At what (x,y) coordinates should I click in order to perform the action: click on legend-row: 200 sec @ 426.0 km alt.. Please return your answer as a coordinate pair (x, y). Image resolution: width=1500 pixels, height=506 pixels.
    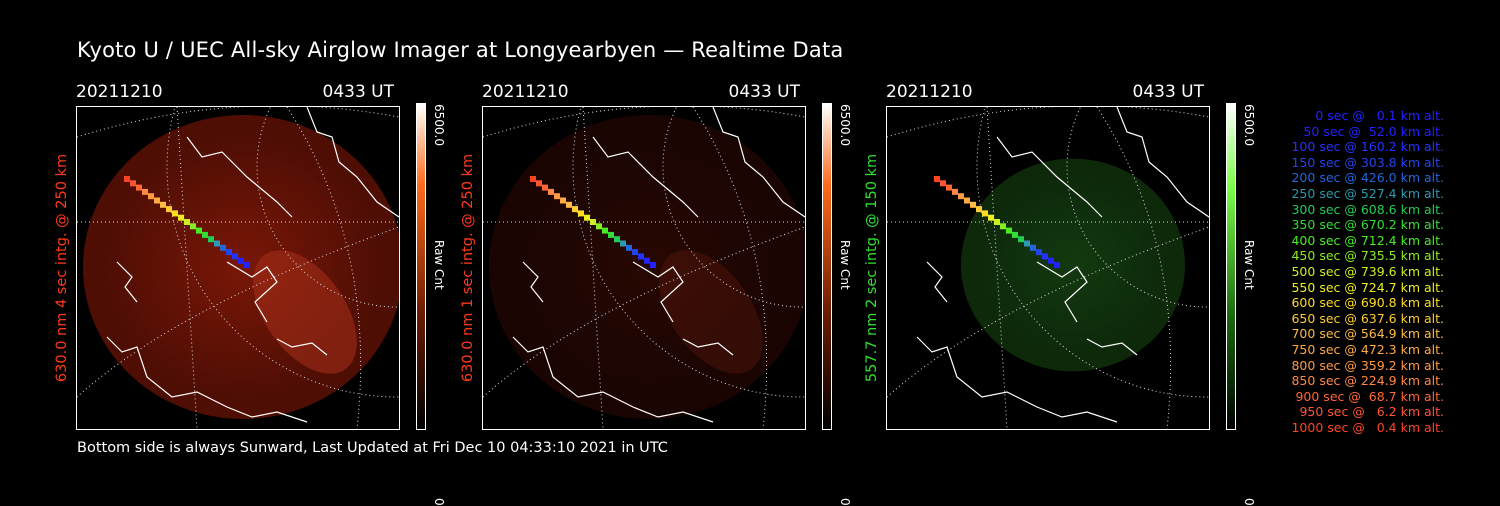
    Looking at the image, I should click on (1367, 178).